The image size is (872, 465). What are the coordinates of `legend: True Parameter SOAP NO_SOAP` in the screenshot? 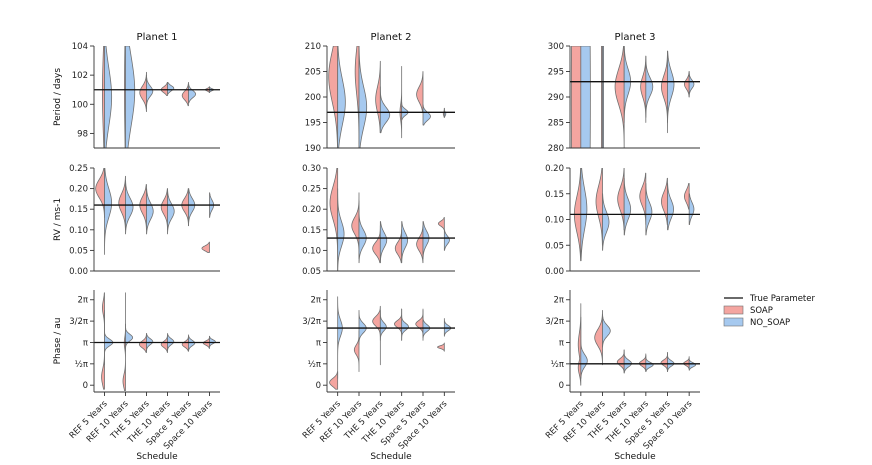 It's located at (769, 311).